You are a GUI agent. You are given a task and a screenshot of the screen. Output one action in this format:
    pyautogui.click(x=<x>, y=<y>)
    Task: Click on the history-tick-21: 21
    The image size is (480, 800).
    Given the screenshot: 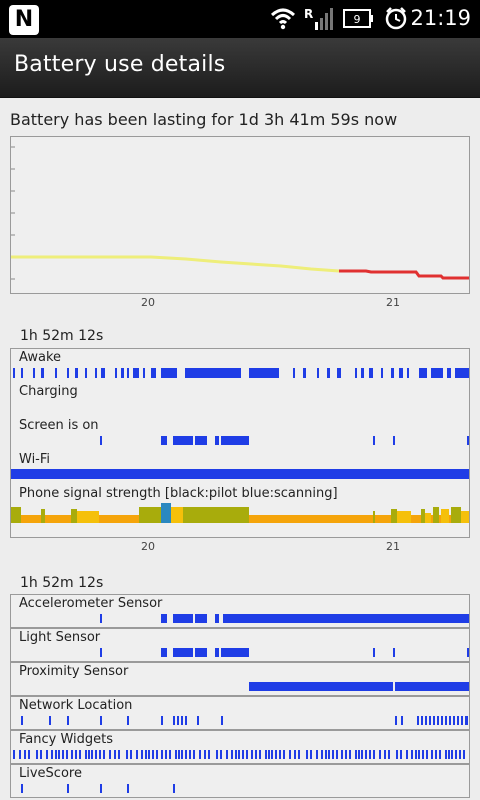 What is the action you would take?
    pyautogui.click(x=393, y=546)
    